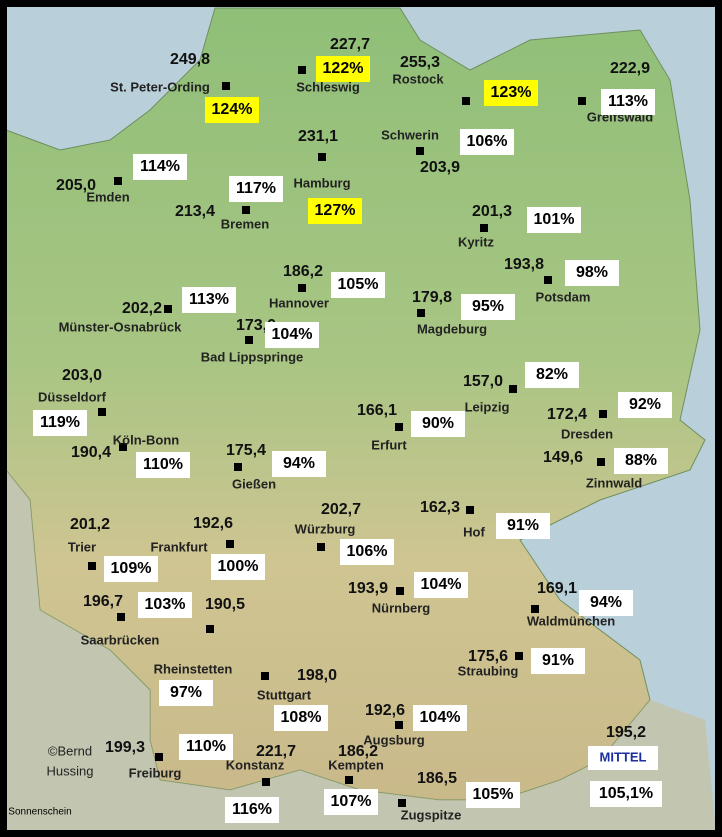 The image size is (722, 837). I want to click on station-percent: 109%, so click(131, 568).